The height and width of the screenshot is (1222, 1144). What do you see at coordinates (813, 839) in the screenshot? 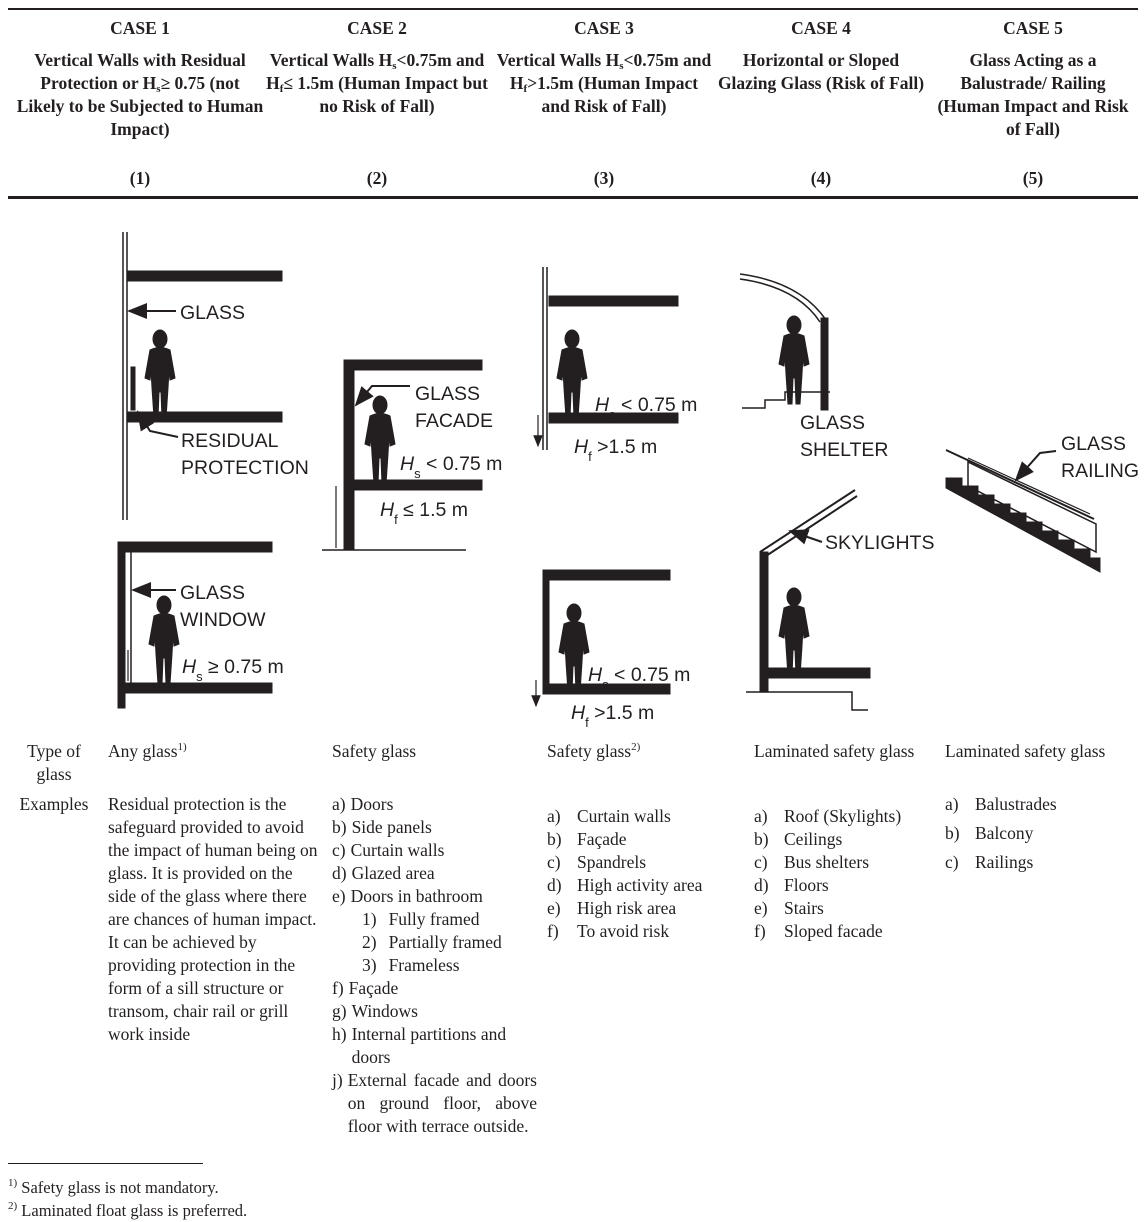
I see `list-text: Ceilings` at bounding box center [813, 839].